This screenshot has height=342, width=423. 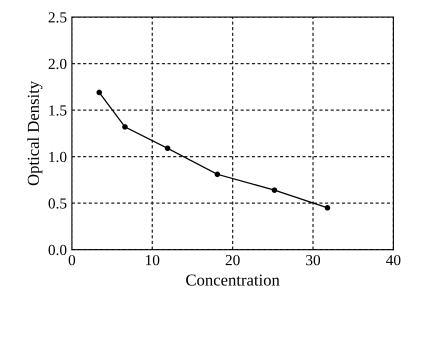 I want to click on x-axis-title: Concentration, so click(x=233, y=280).